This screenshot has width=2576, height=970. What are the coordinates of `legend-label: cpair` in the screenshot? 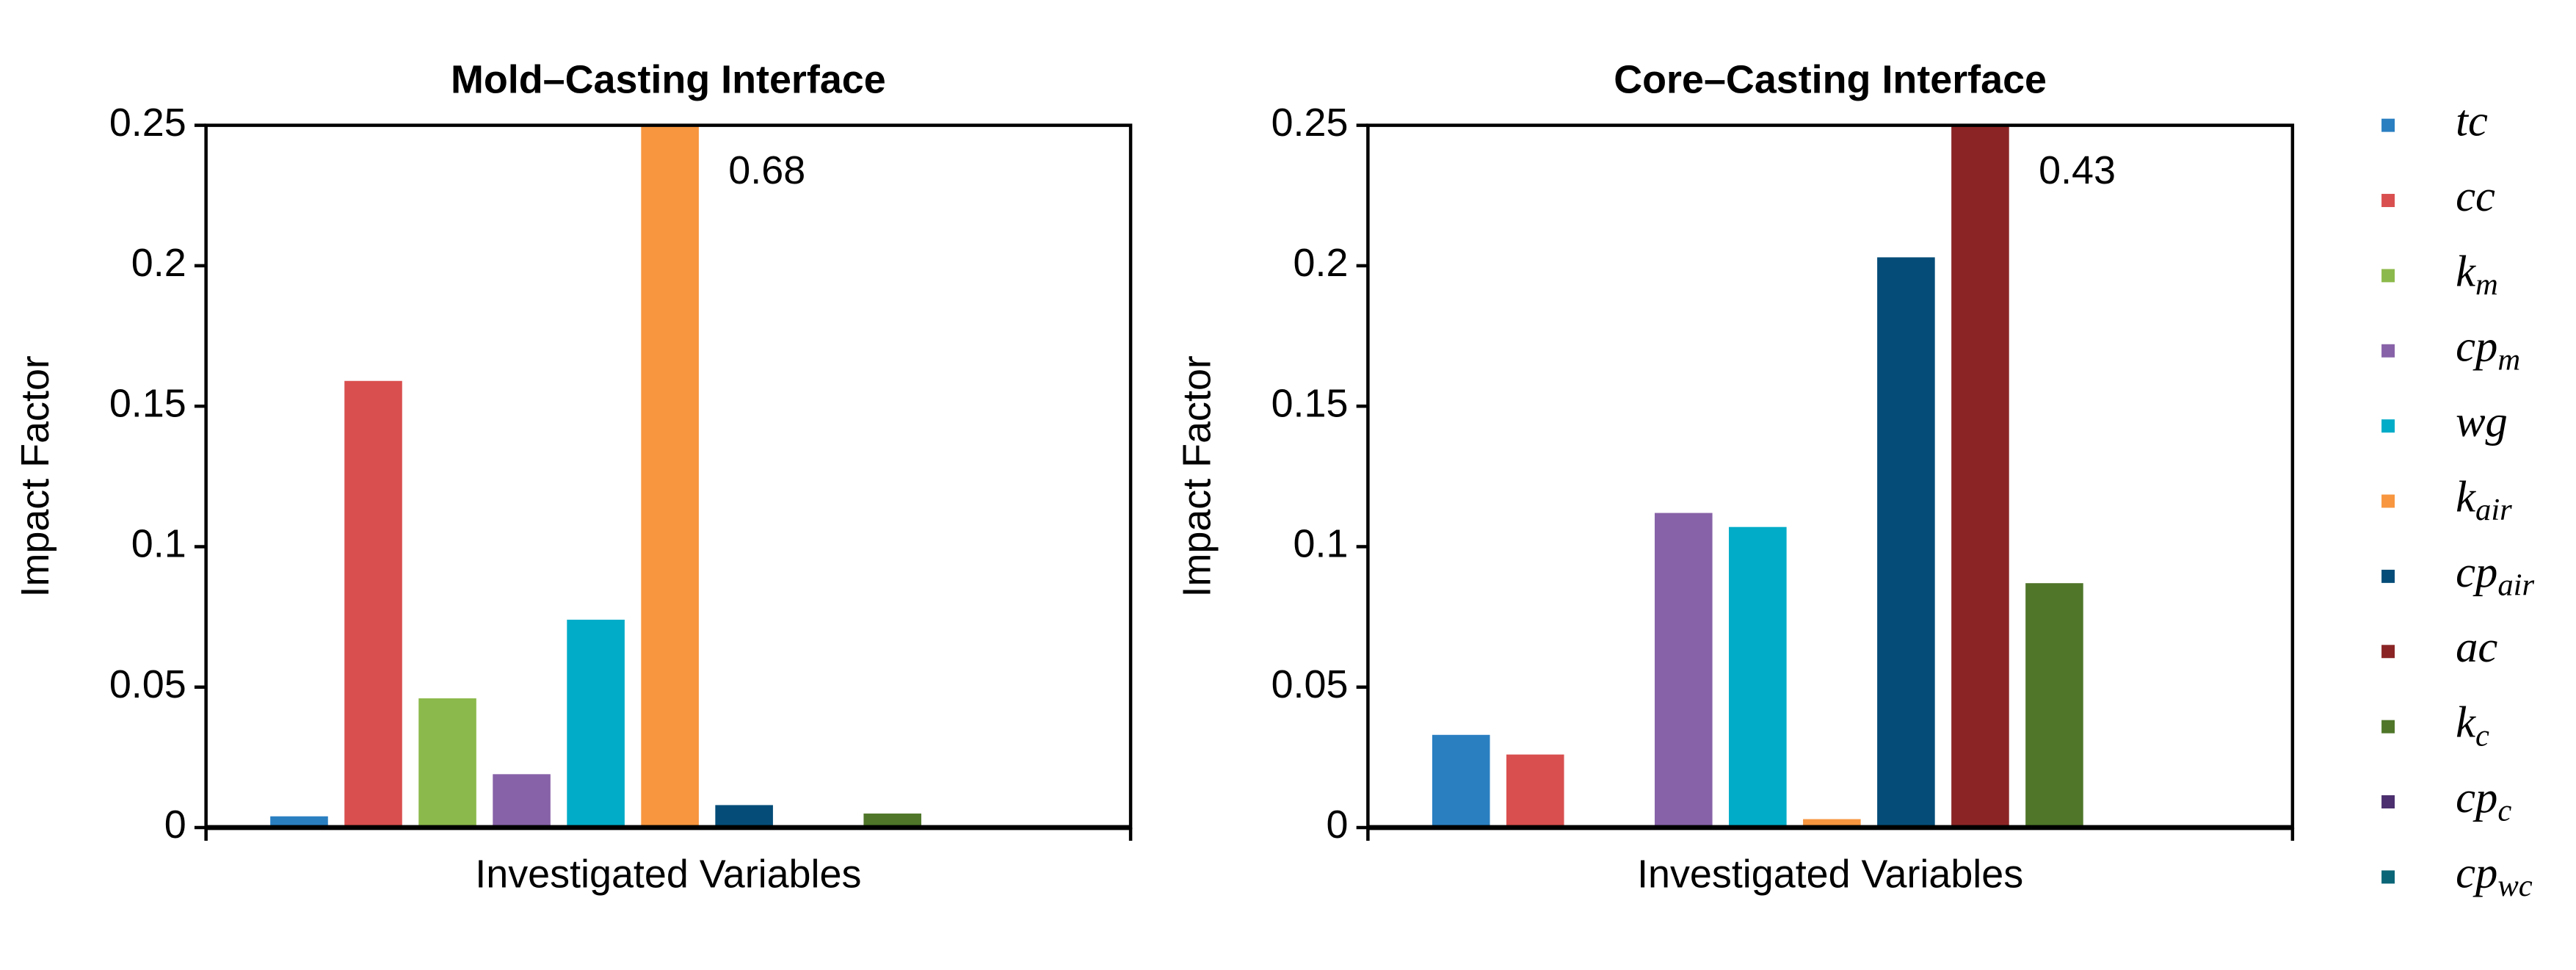 It's located at (2495, 576).